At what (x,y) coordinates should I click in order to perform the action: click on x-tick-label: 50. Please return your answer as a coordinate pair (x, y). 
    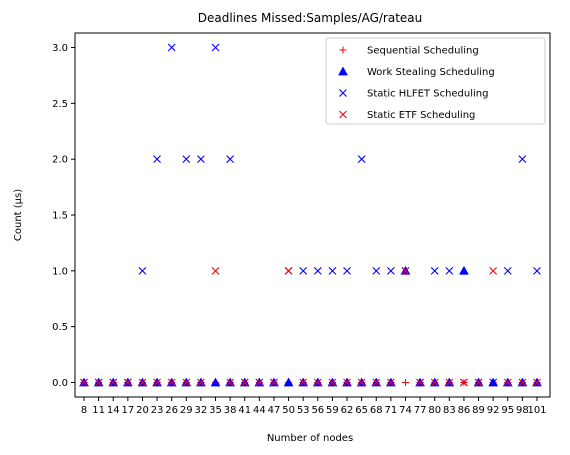
    Looking at the image, I should click on (288, 410).